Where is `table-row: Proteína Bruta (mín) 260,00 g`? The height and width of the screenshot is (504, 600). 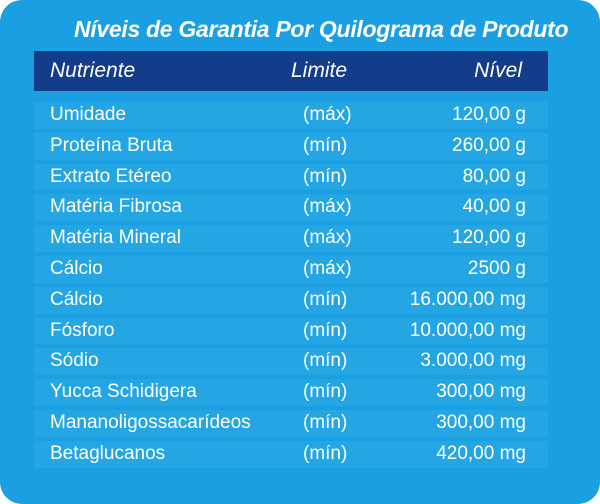
table-row: Proteína Bruta (mín) 260,00 g is located at coordinates (291, 146).